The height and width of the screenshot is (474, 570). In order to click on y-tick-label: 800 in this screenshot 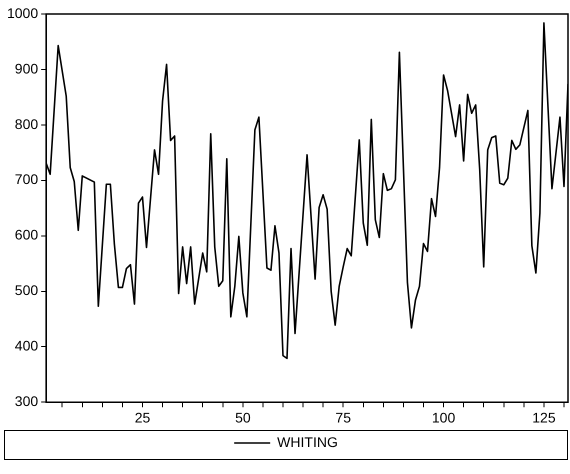, I will do `click(26, 124)`.